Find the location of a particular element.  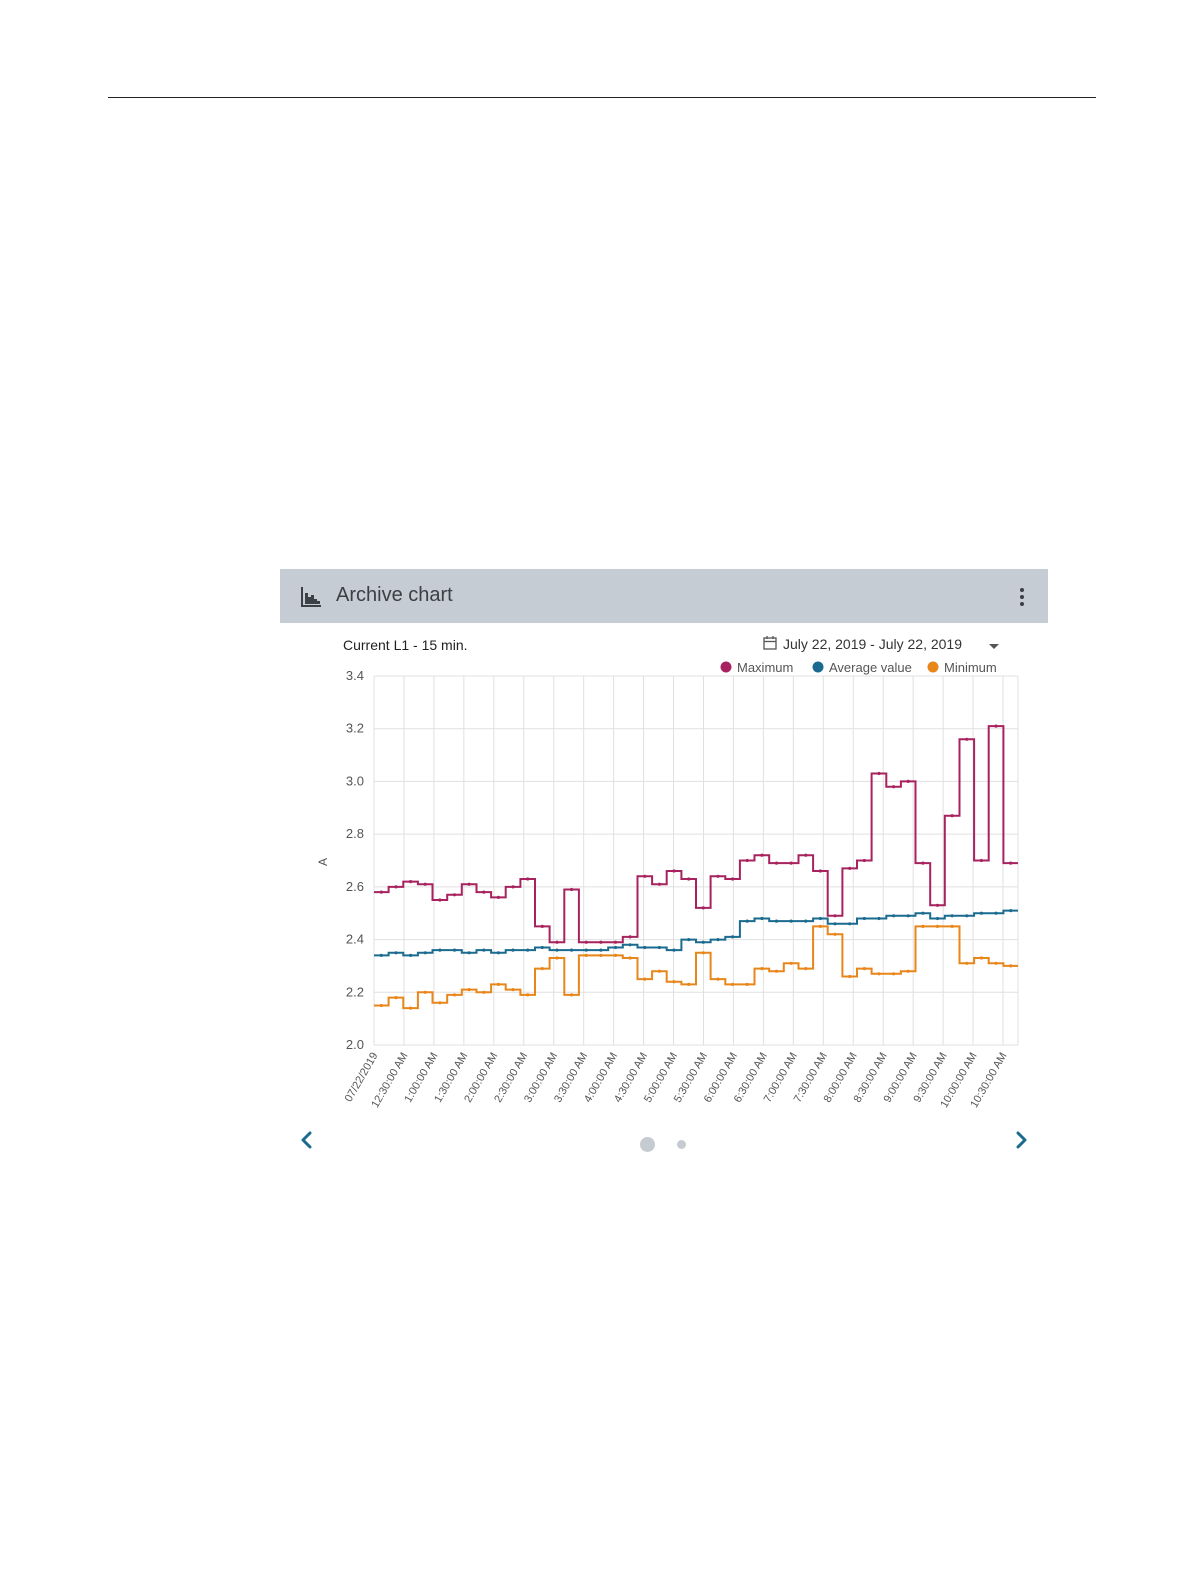

legend-label: Minimum is located at coordinates (970, 667).